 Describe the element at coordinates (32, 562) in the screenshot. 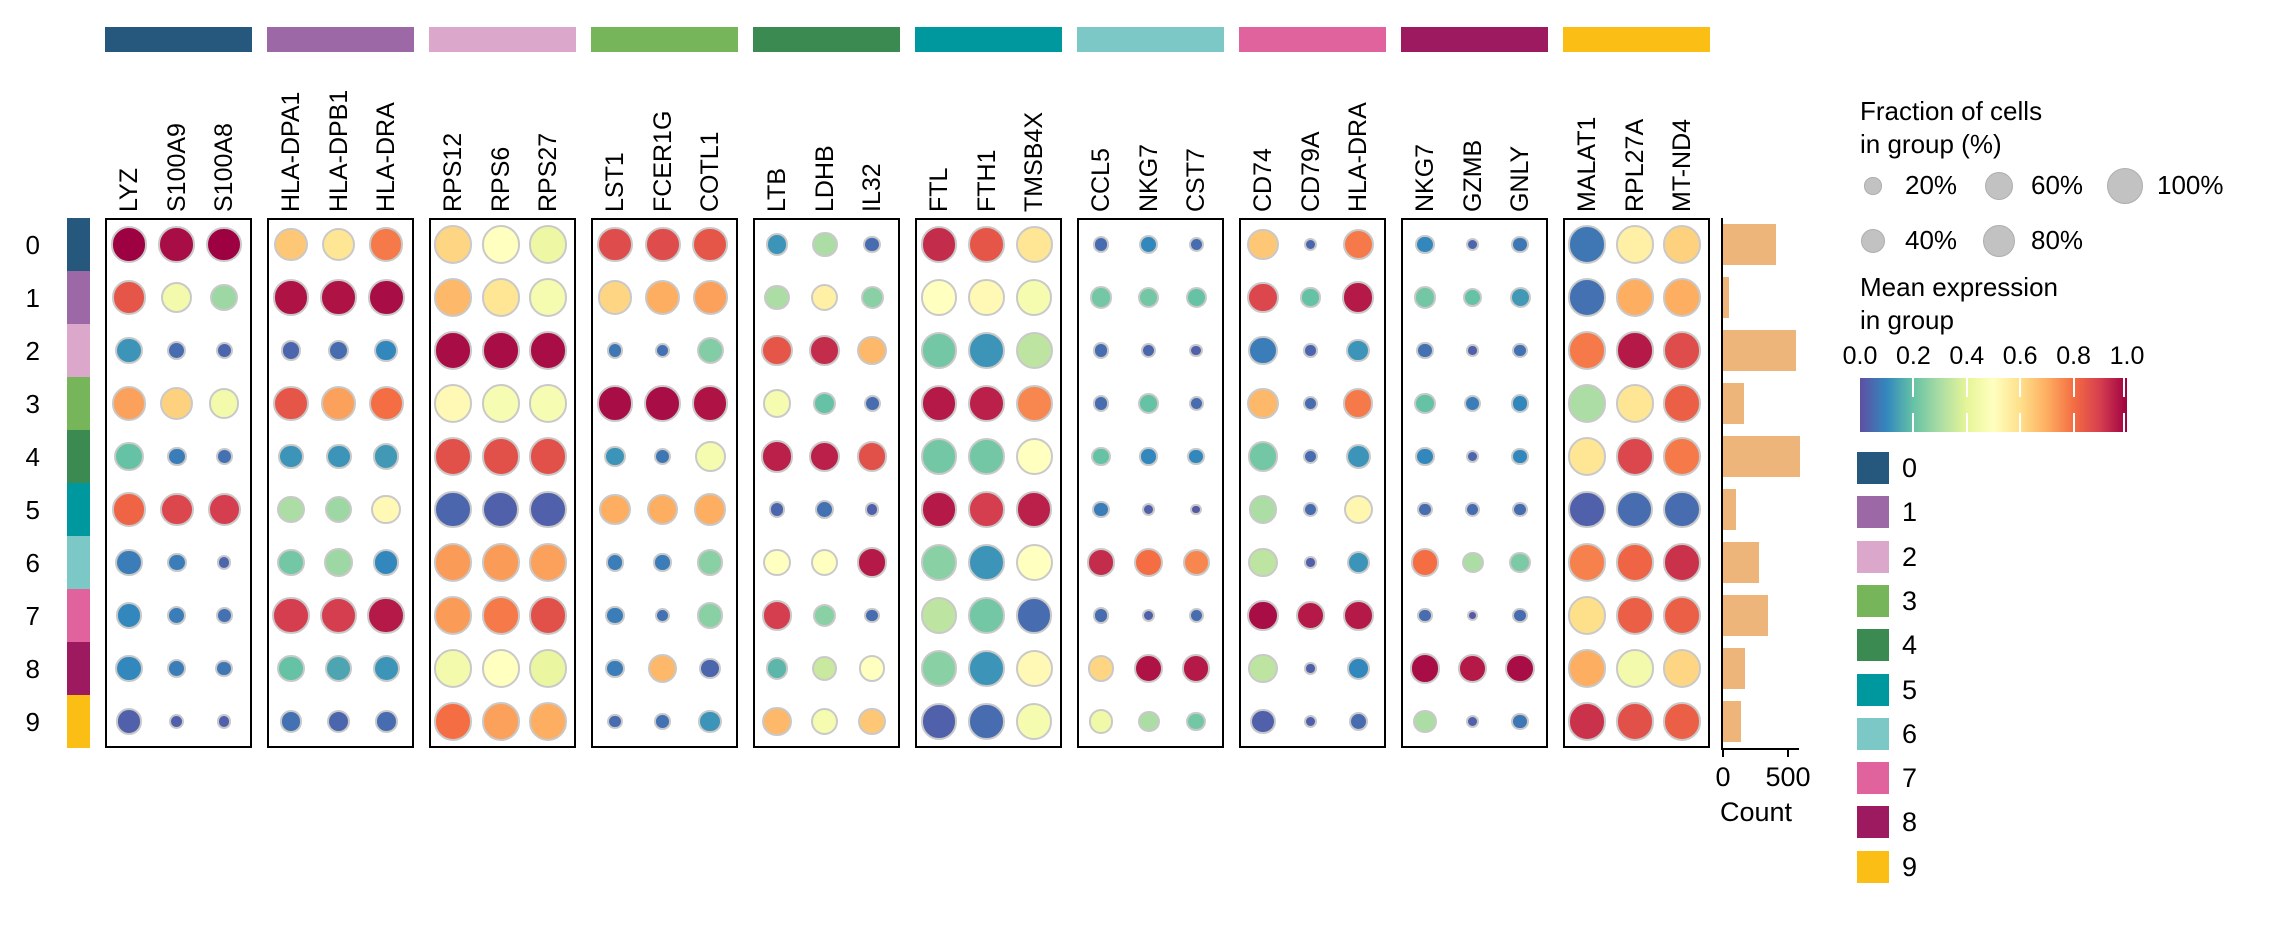

I see `row-label: 6` at that location.